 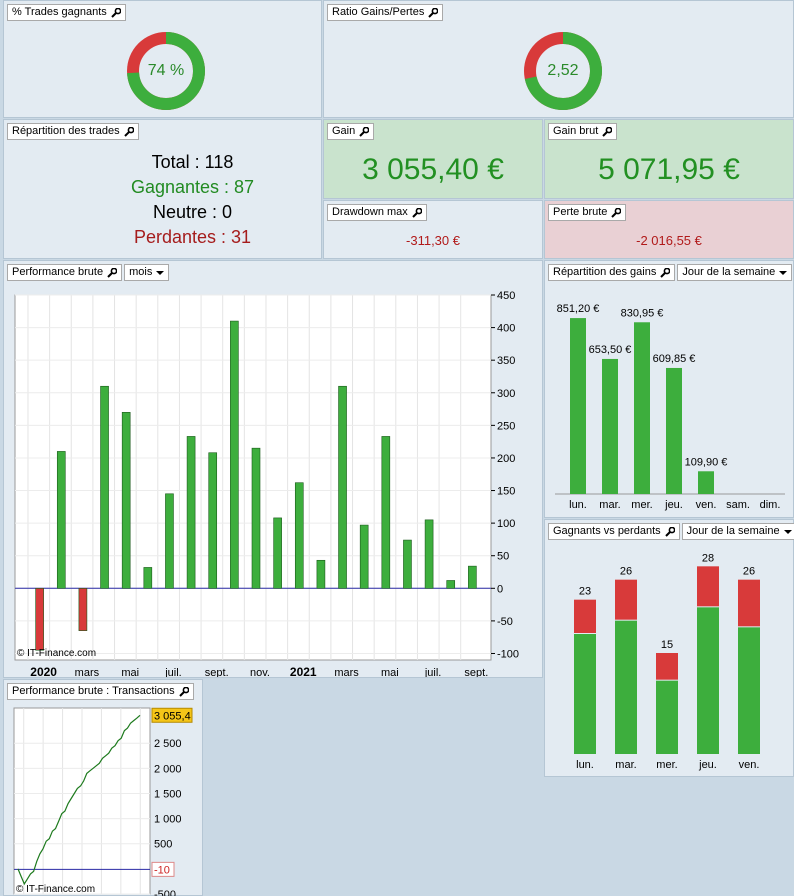 I want to click on win-pct-title: % Trades gagnants, so click(x=66, y=12).